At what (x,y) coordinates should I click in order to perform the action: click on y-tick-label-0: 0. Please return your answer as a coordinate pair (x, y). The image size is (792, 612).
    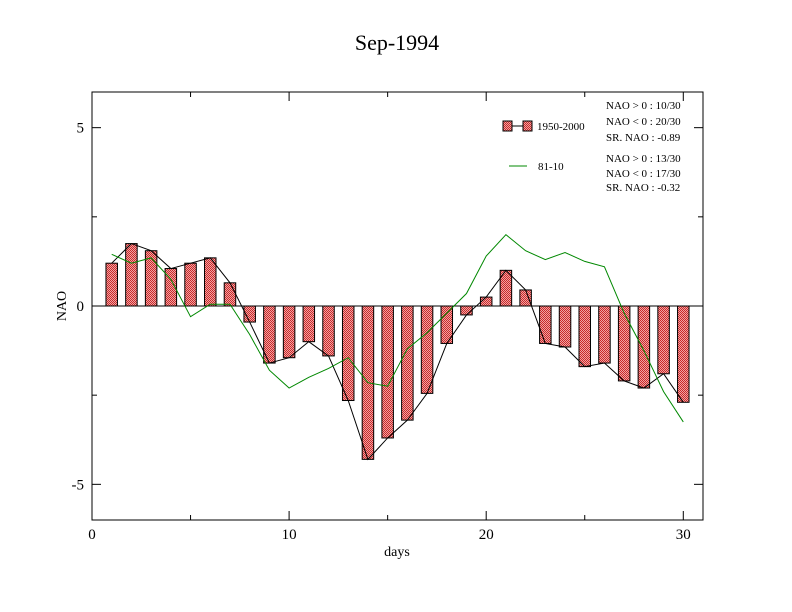
    Looking at the image, I should click on (81, 307).